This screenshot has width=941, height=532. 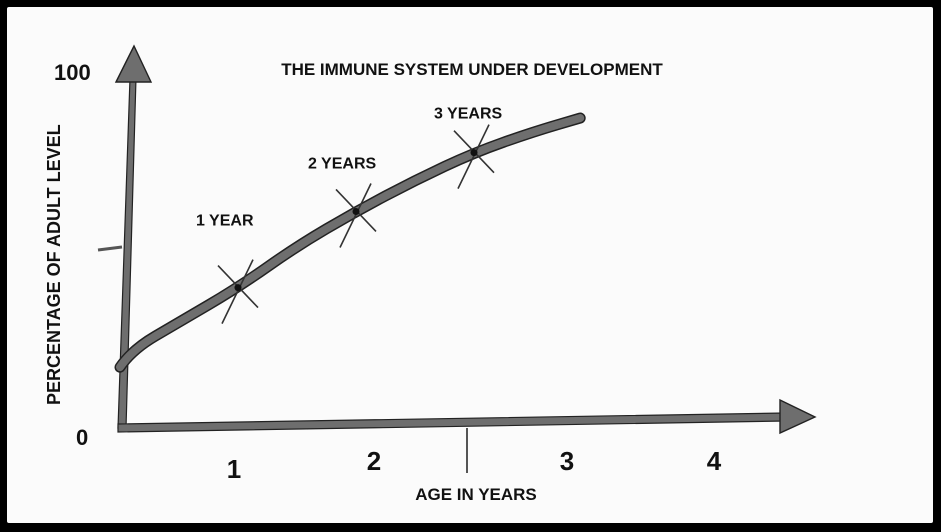 What do you see at coordinates (225, 221) in the screenshot?
I see `milestone-label-1: 1 YEAR` at bounding box center [225, 221].